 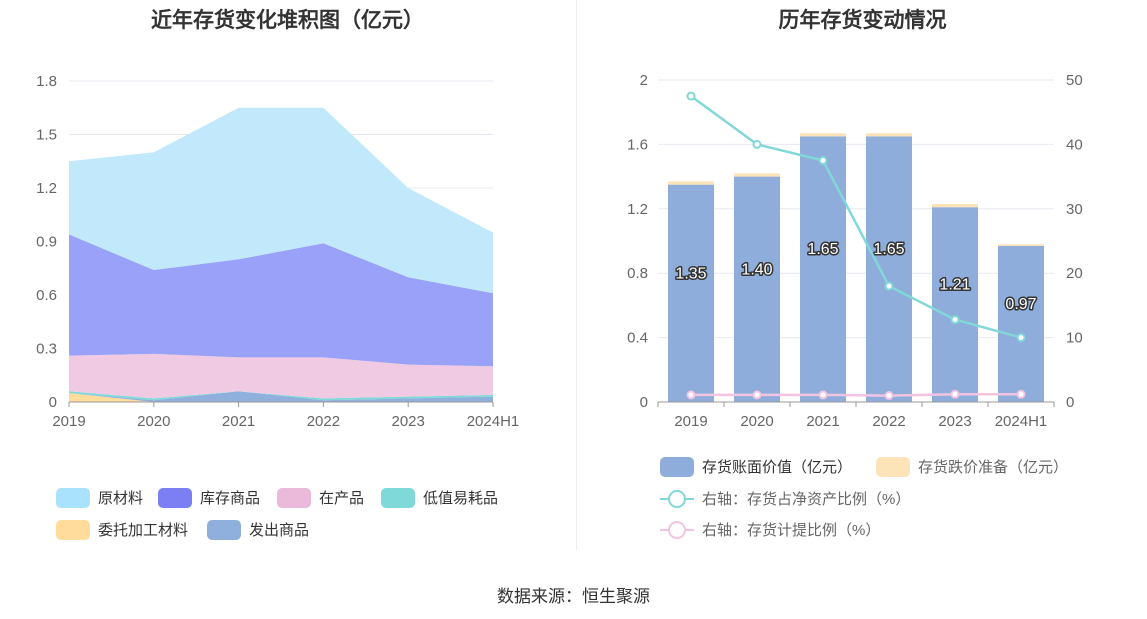 I want to click on legend-item-provision-ratio: 右轴：存货计提比例（%）, so click(x=770, y=529).